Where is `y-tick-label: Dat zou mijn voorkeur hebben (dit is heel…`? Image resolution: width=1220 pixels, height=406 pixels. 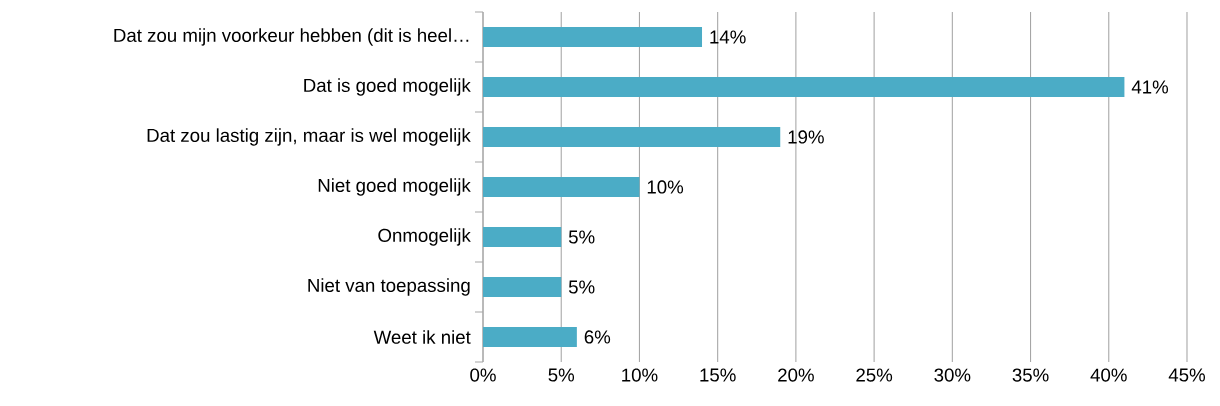 y-tick-label: Dat zou mijn voorkeur hebben (dit is heel… is located at coordinates (291, 37).